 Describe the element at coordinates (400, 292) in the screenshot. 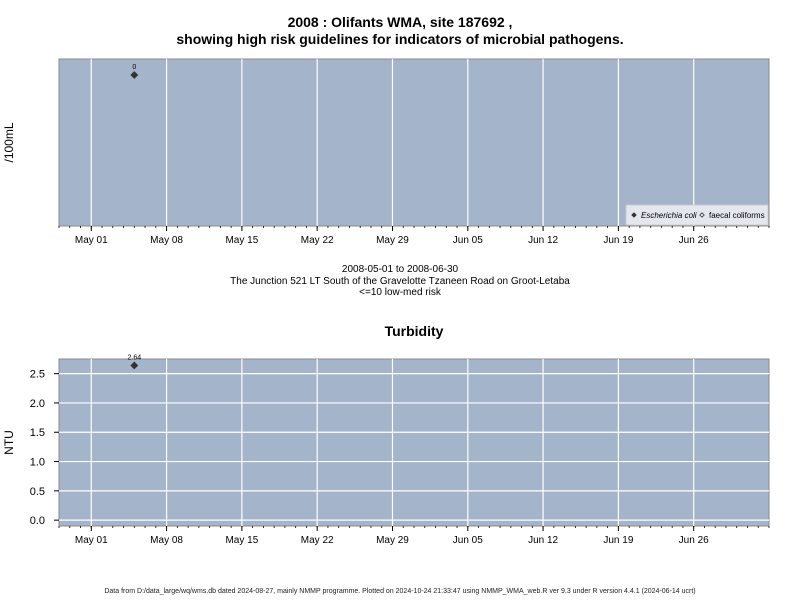

I see `risk-text: <=10 low-med risk` at that location.